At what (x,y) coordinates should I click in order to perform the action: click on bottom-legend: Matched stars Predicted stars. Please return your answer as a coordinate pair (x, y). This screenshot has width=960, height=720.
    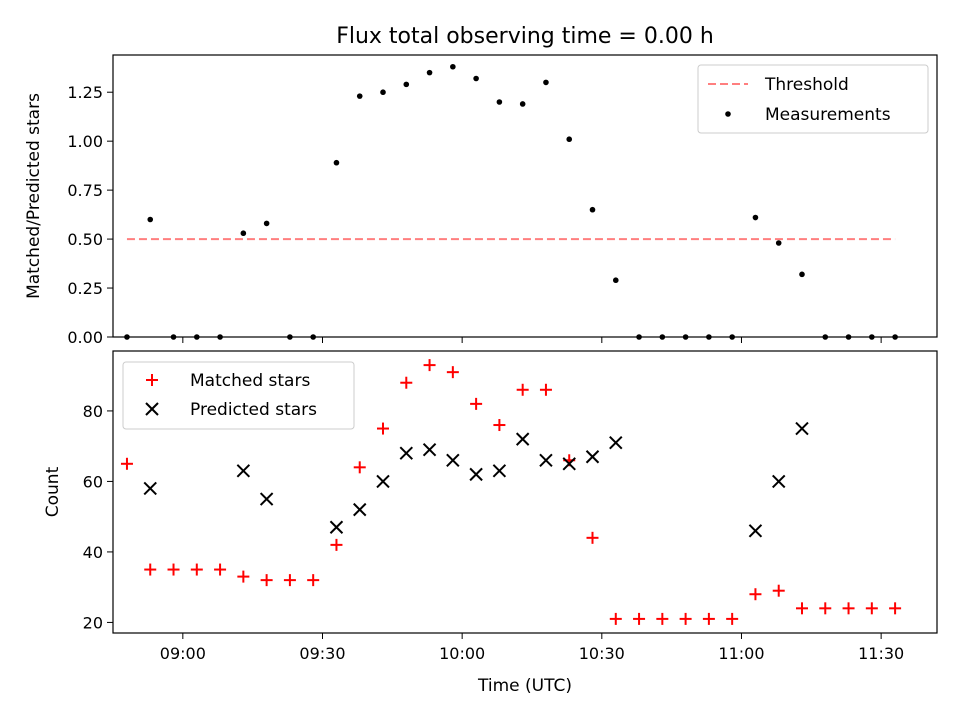
    Looking at the image, I should click on (238, 395).